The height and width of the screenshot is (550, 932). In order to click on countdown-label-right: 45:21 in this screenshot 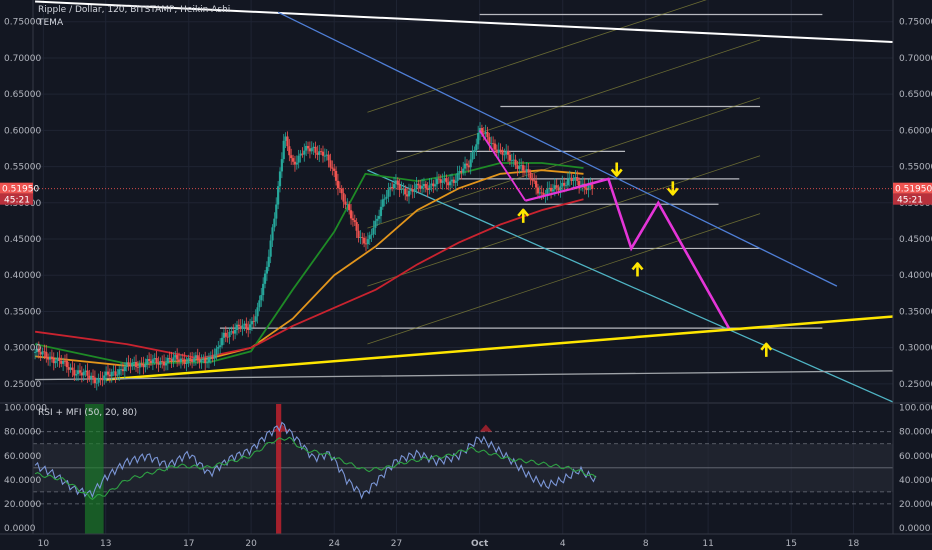, I will do `click(910, 201)`.